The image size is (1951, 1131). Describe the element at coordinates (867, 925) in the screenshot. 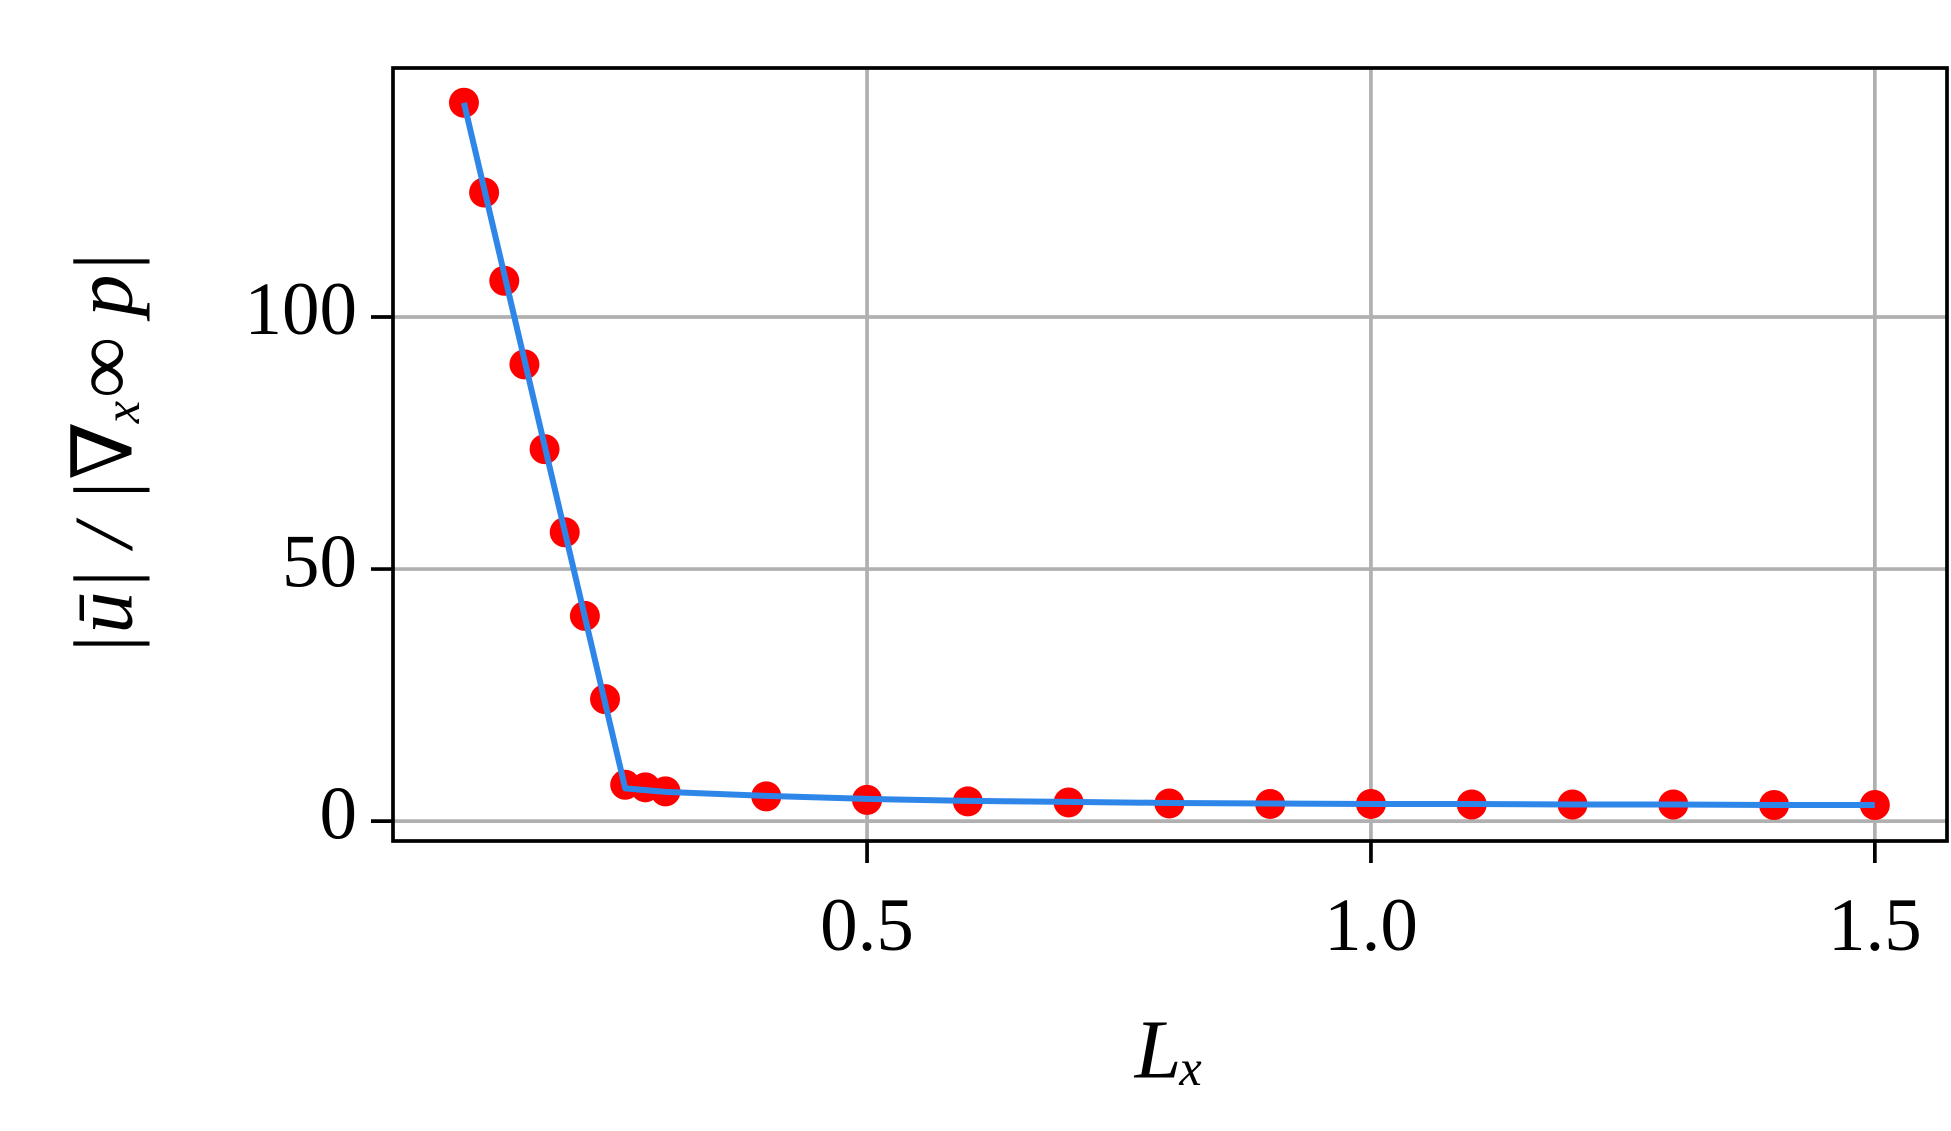

I see `x-tick-label: 0.5` at that location.